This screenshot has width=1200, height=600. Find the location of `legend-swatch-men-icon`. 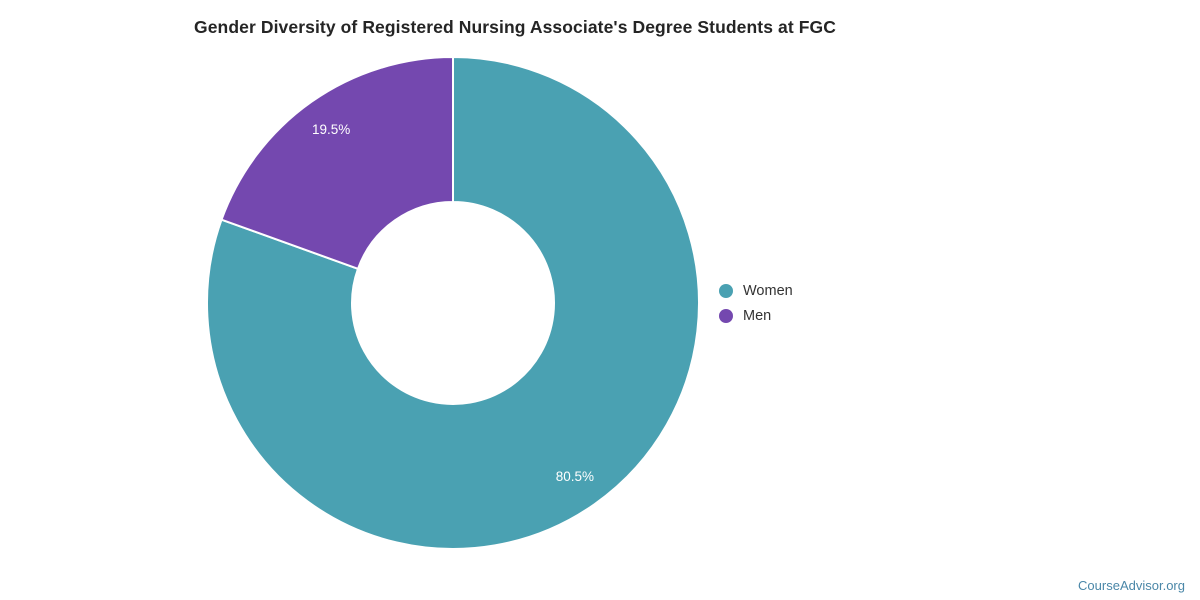

legend-swatch-men-icon is located at coordinates (726, 315).